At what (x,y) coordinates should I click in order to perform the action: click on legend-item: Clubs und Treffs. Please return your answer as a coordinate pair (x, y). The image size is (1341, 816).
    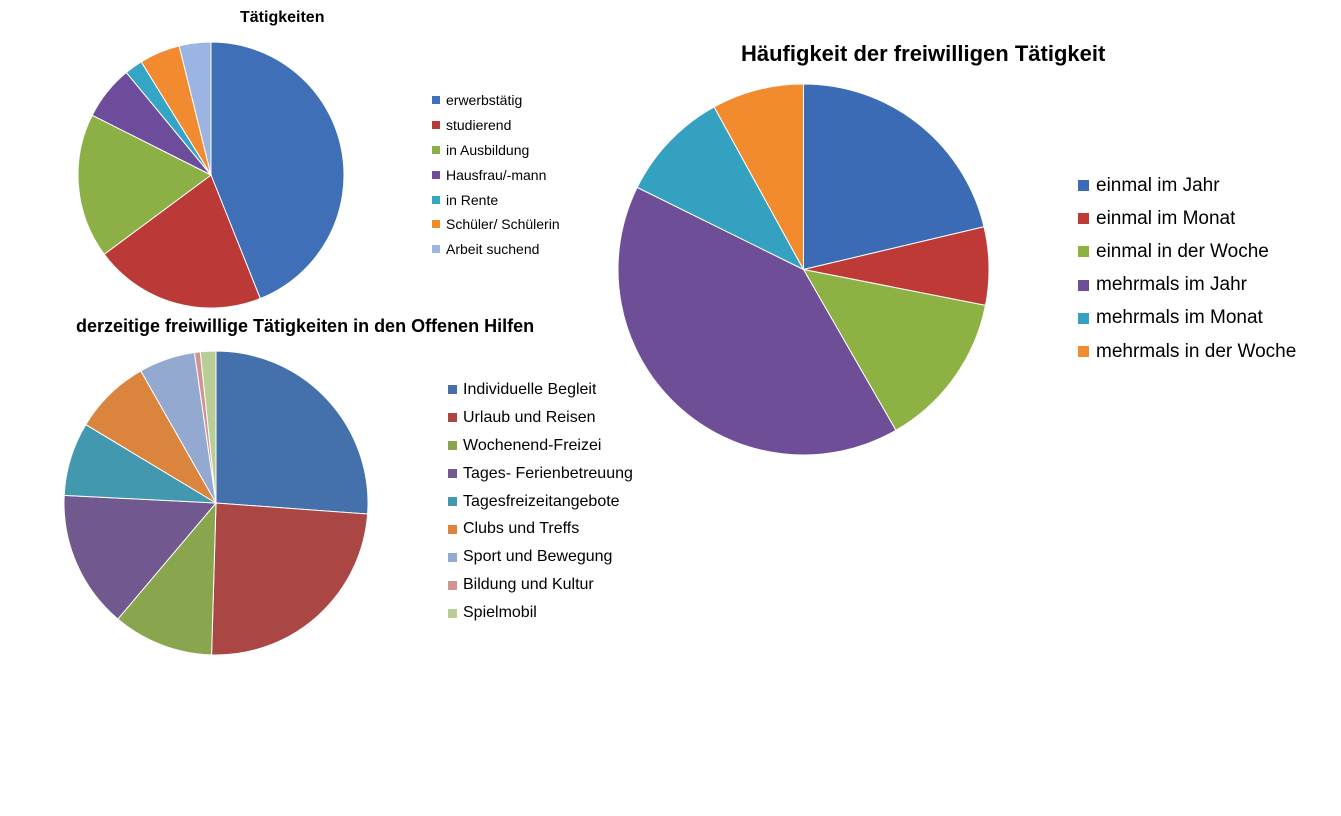
    Looking at the image, I should click on (540, 529).